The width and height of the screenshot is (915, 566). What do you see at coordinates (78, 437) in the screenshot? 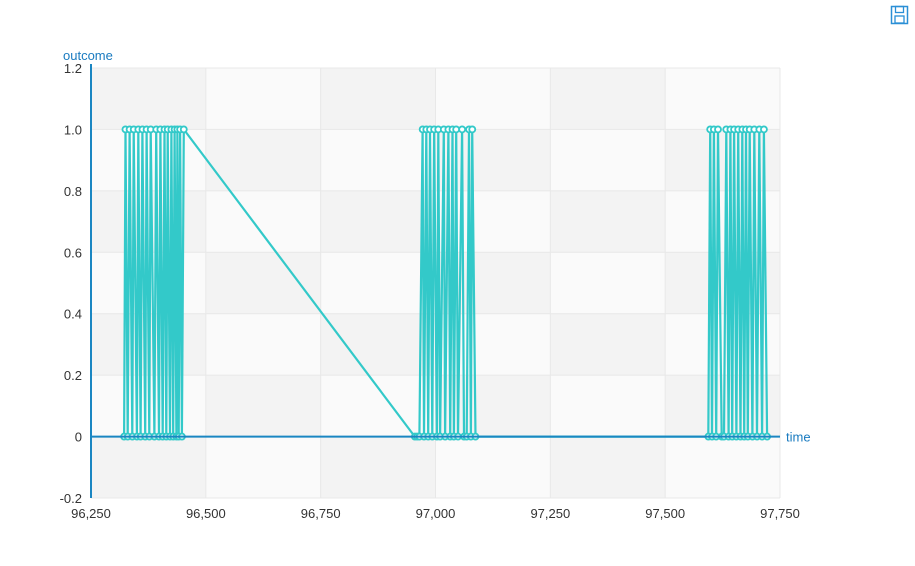
I see `y-tick-label: 0` at bounding box center [78, 437].